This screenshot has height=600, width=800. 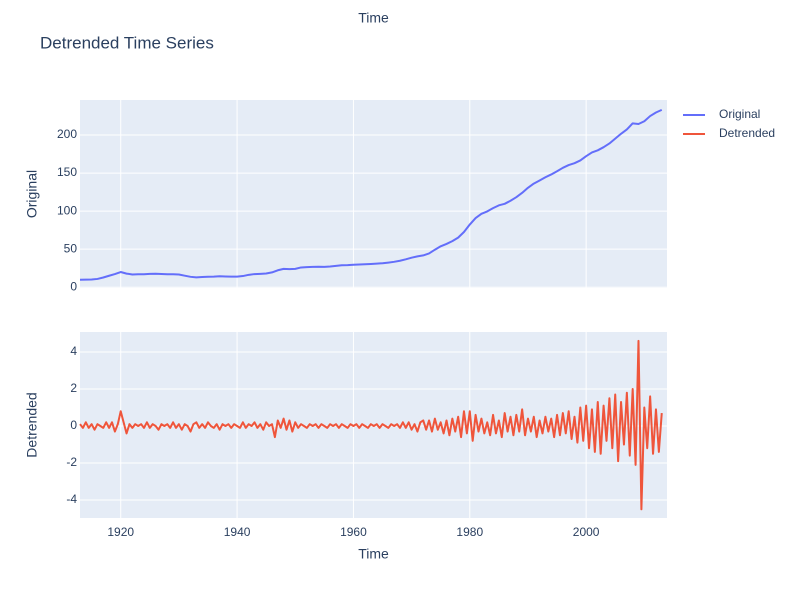 I want to click on legend-label: Original, so click(x=739, y=114).